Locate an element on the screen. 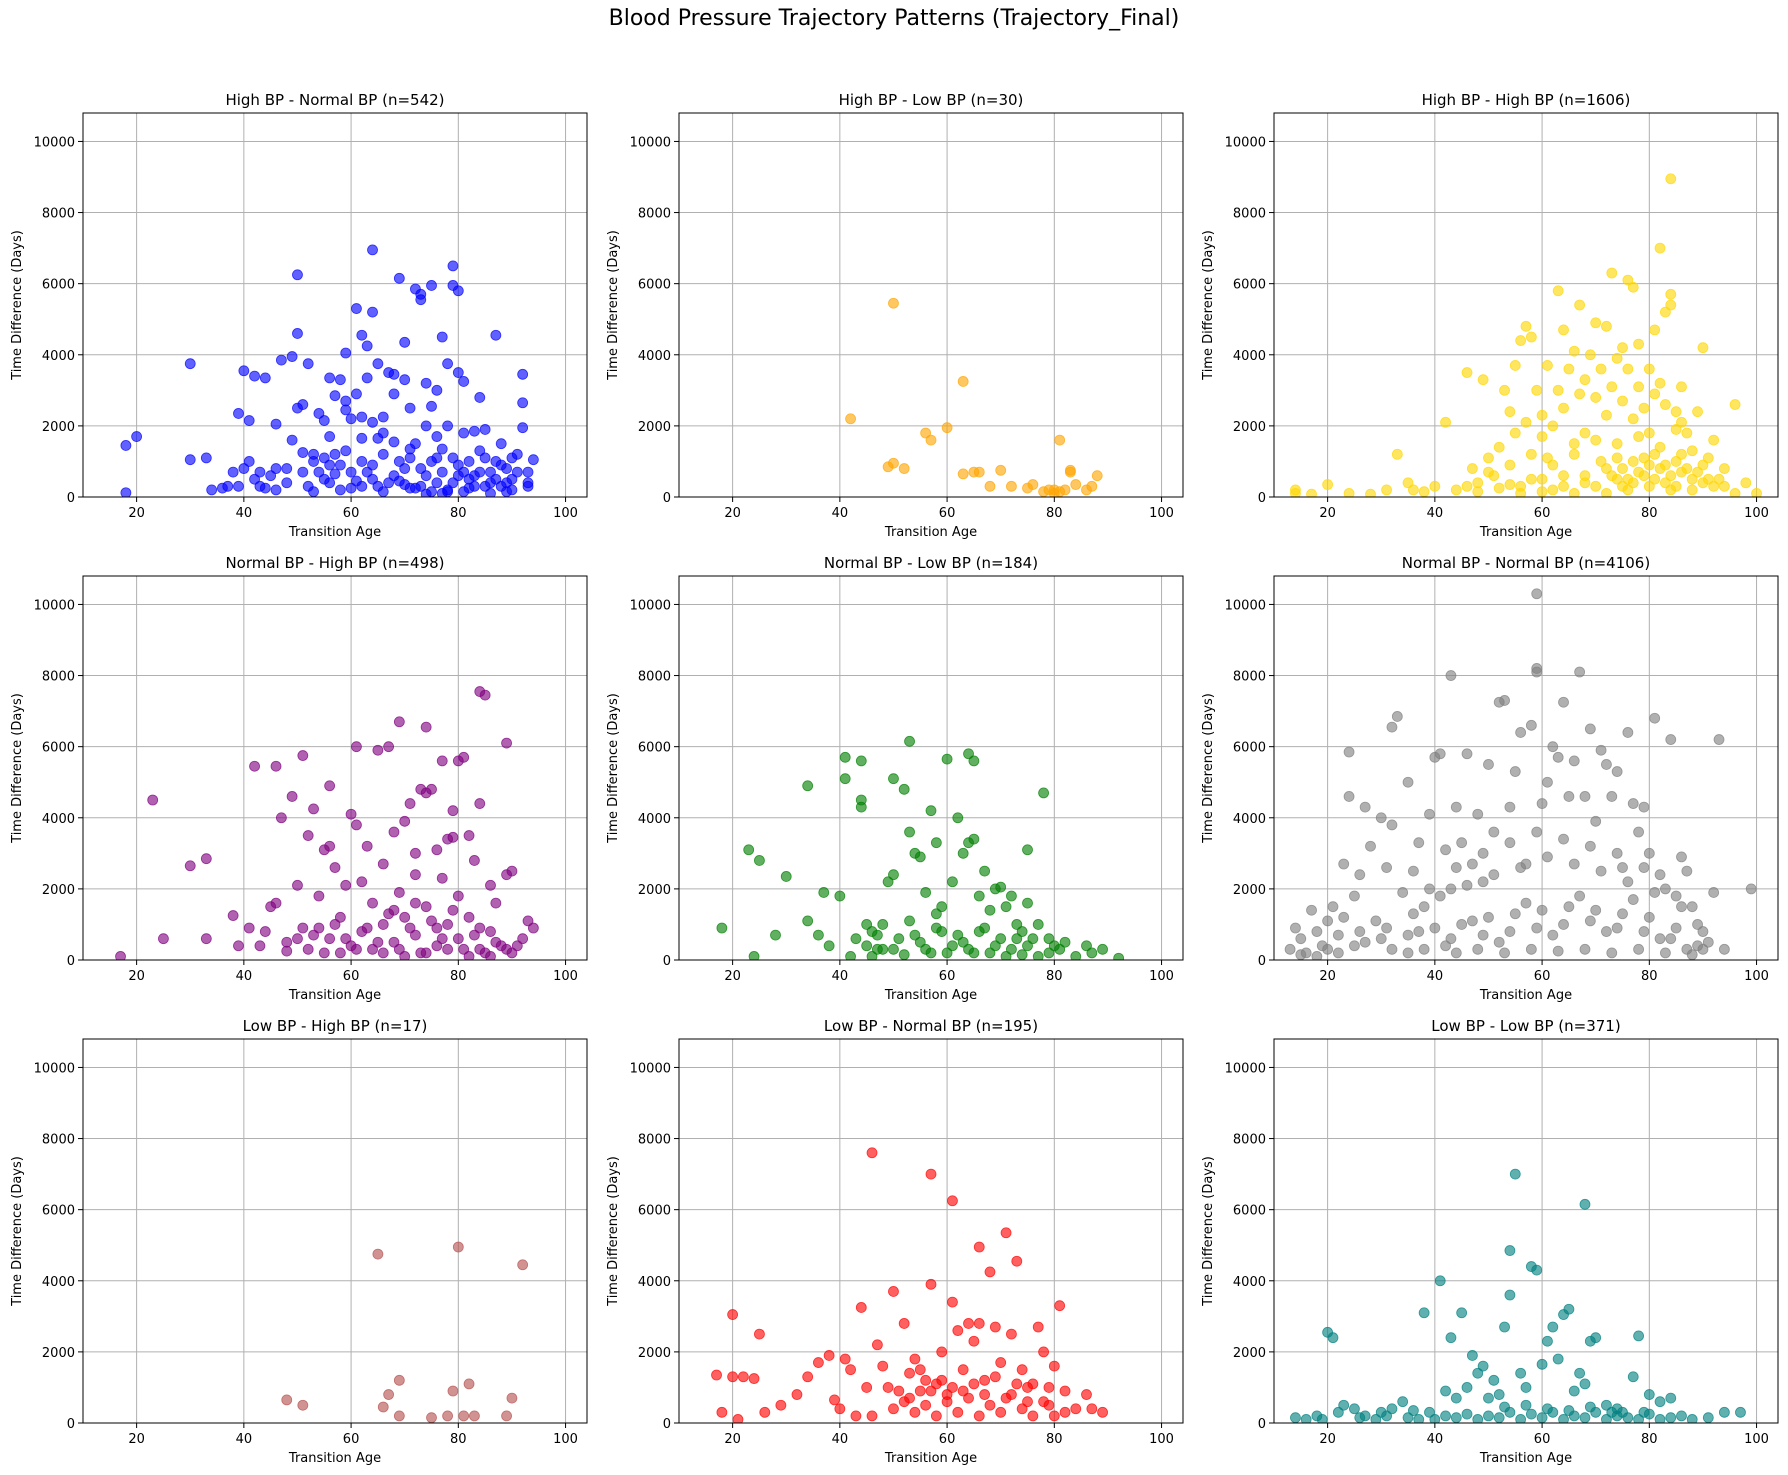 Image resolution: width=1788 pixels, height=1475 pixels. x-tick-label: 60 is located at coordinates (351, 976).